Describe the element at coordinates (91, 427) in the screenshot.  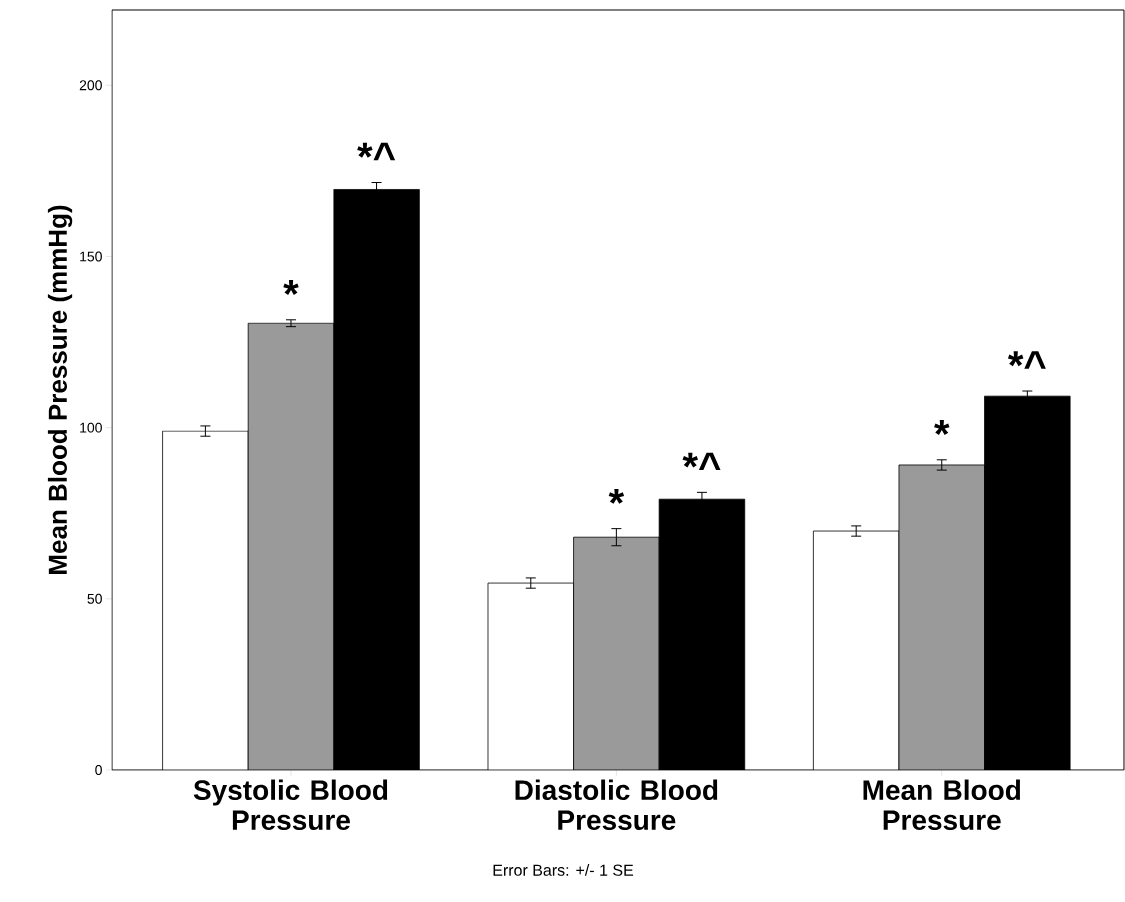
I see `y-tick-label: 100` at that location.